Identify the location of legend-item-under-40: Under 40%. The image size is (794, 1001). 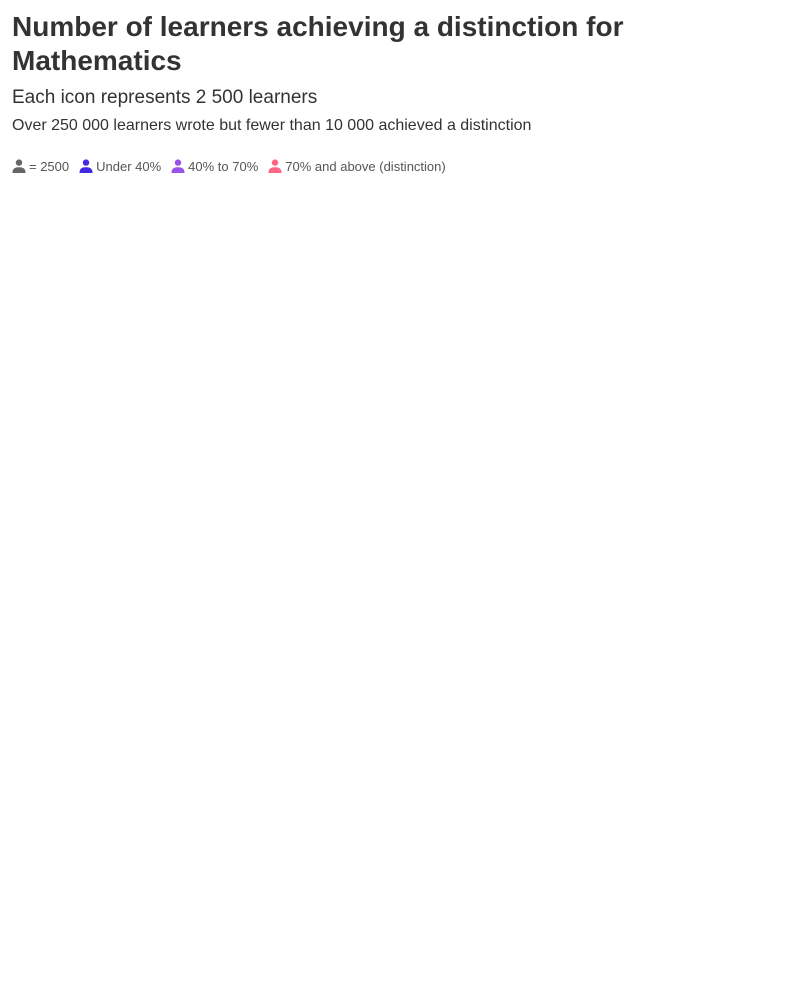
(120, 166).